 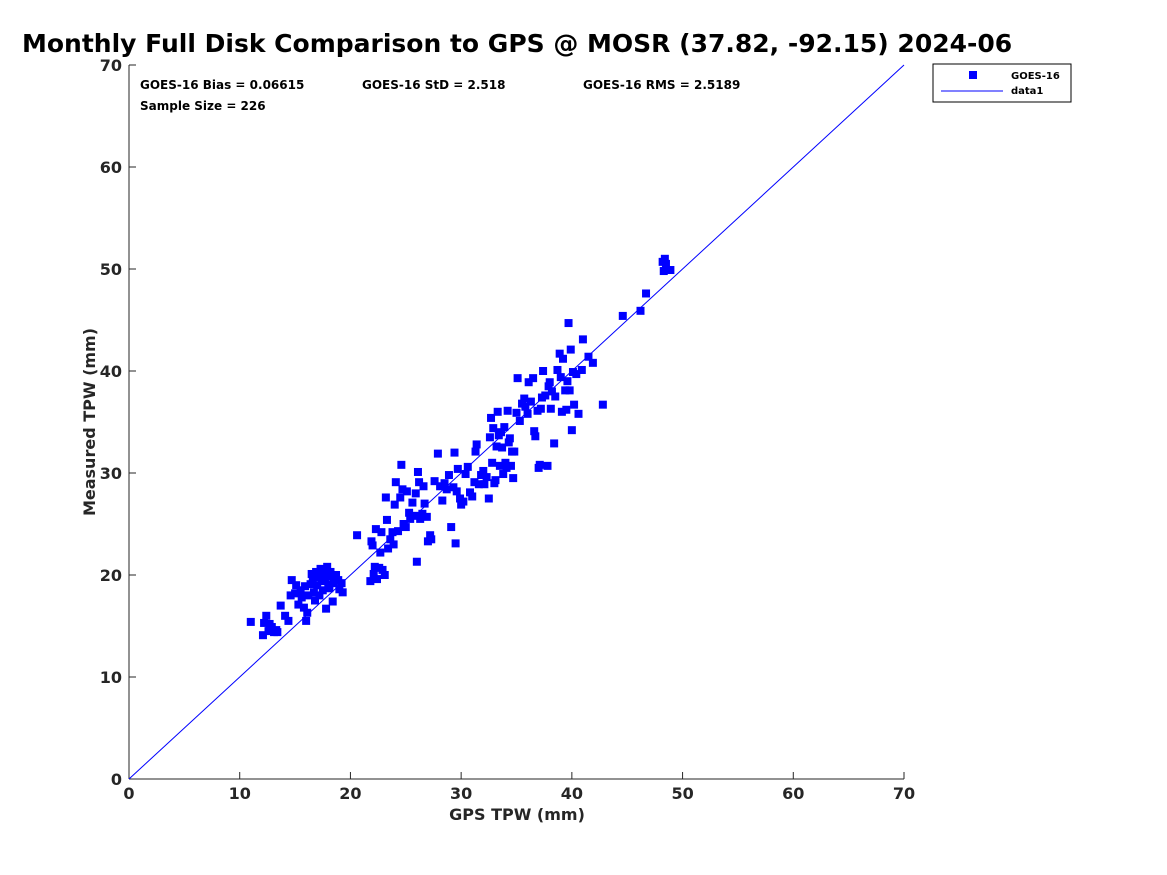 I want to click on y-tick-label: 10, so click(x=111, y=677).